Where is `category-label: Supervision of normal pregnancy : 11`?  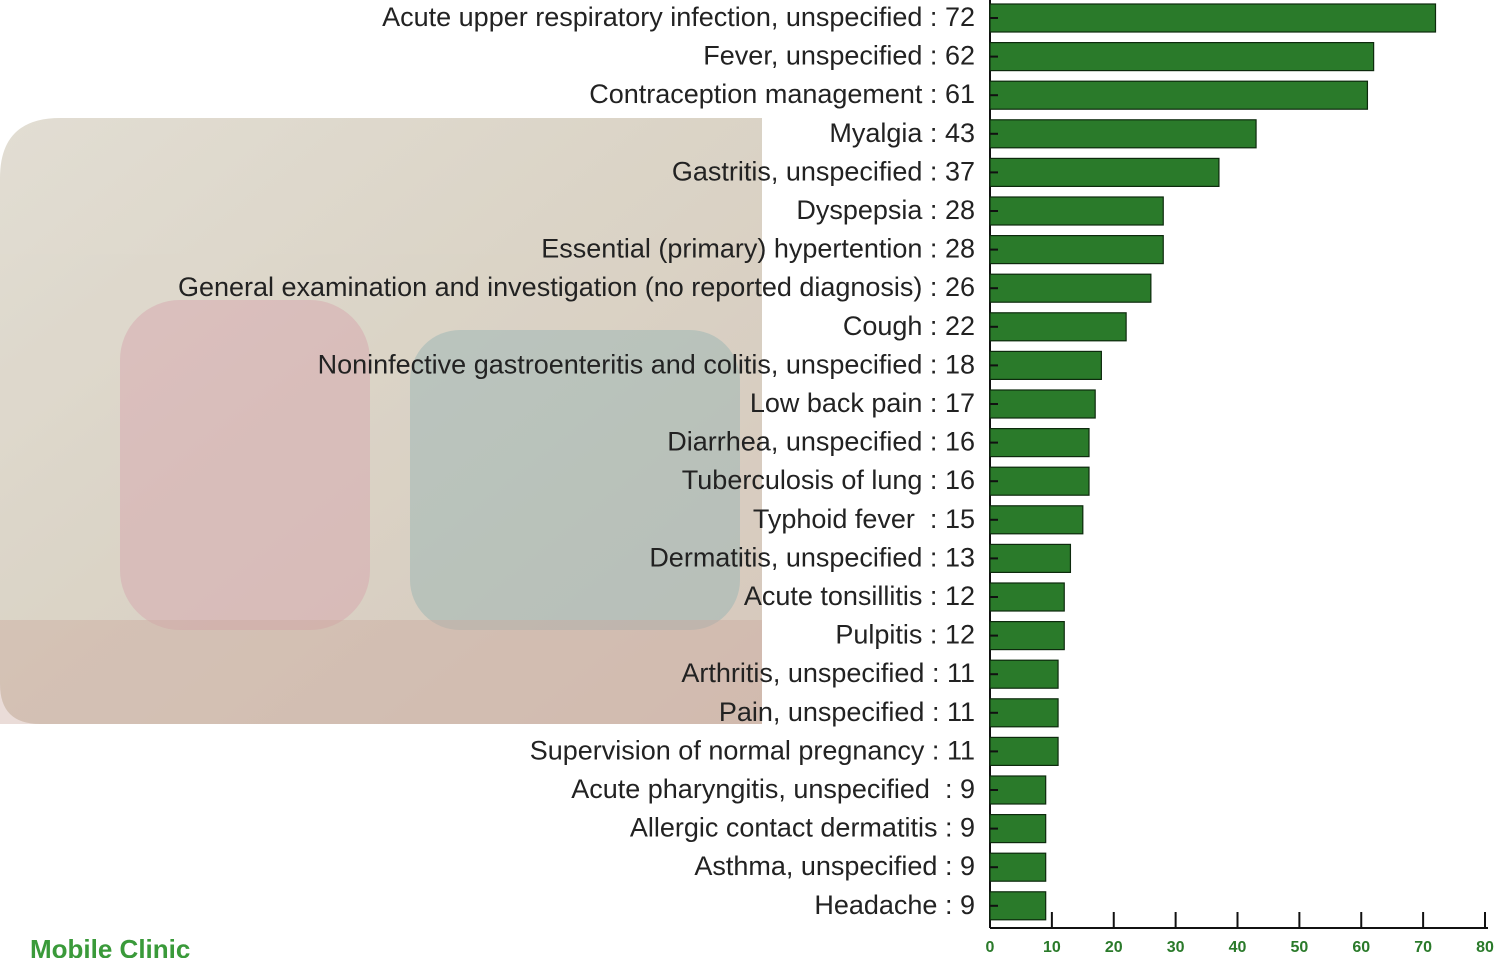
category-label: Supervision of normal pregnancy : 11 is located at coordinates (752, 751).